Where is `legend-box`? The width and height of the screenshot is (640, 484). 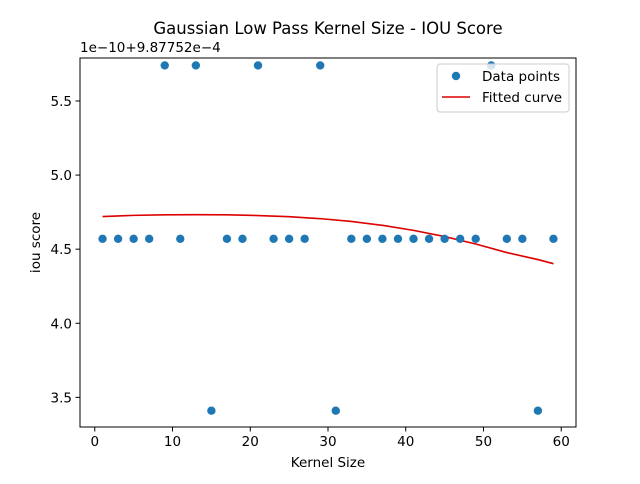 legend-box is located at coordinates (503, 88).